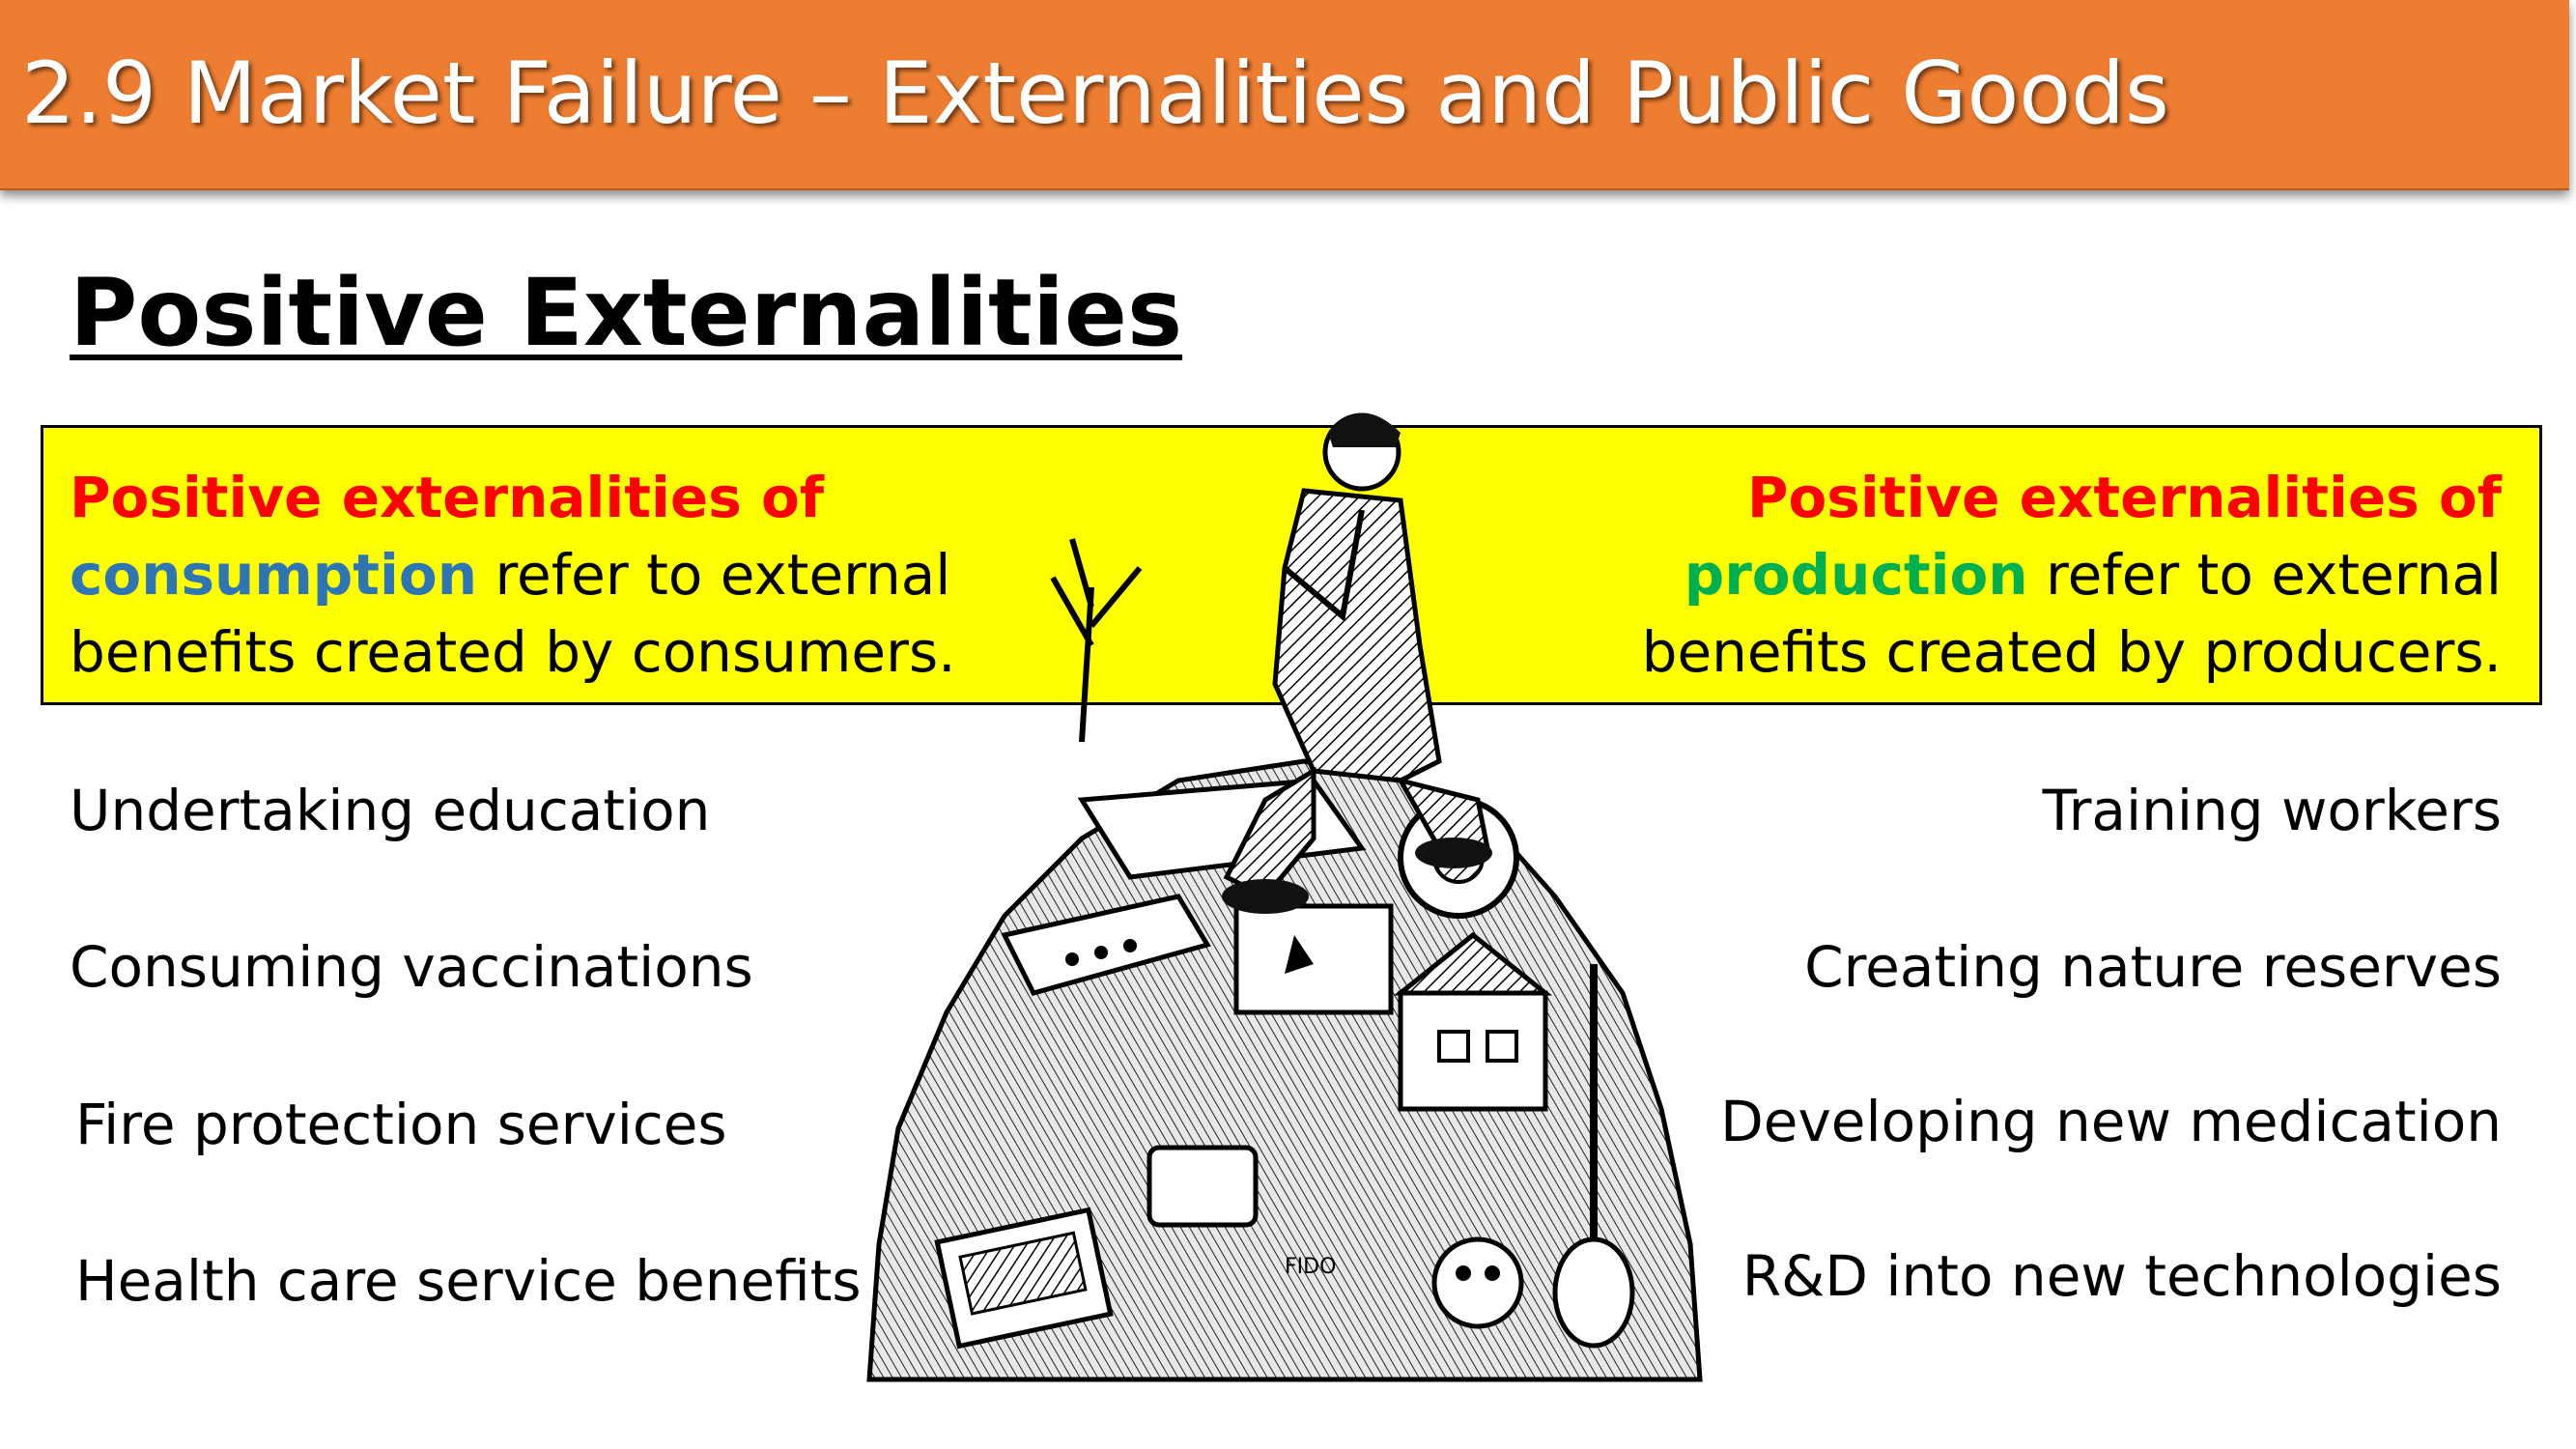  Describe the element at coordinates (2071, 652) in the screenshot. I see `production-definition-line2: benefits created by producers.` at that location.